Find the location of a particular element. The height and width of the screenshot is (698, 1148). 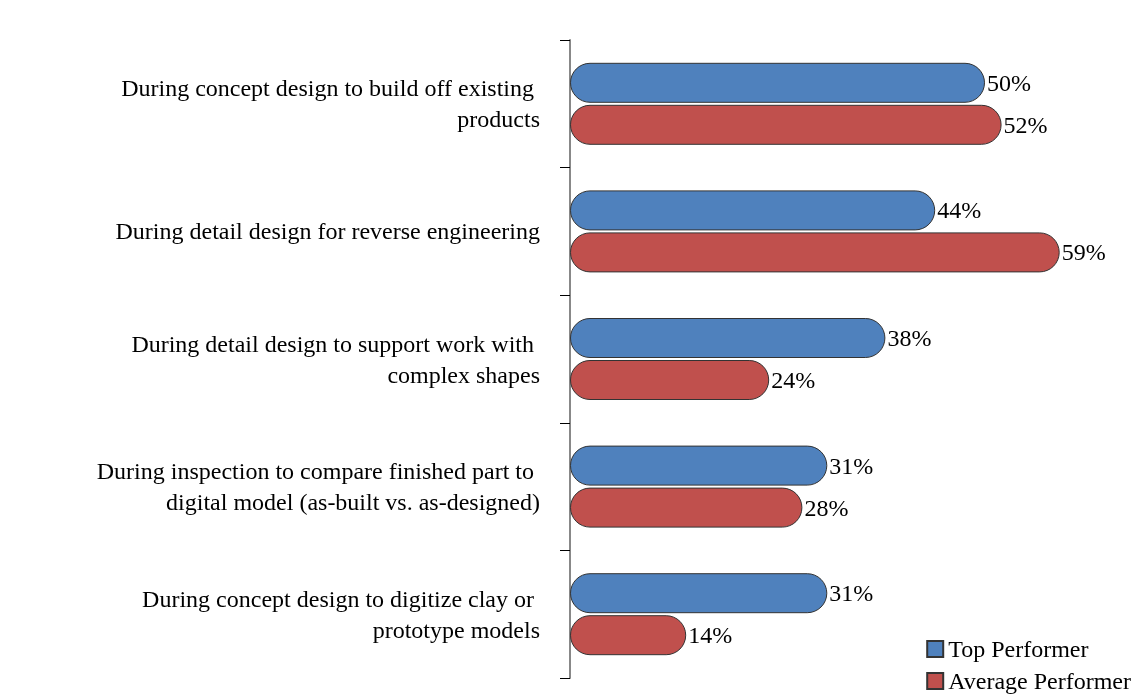

data-label: 28% is located at coordinates (826, 507).